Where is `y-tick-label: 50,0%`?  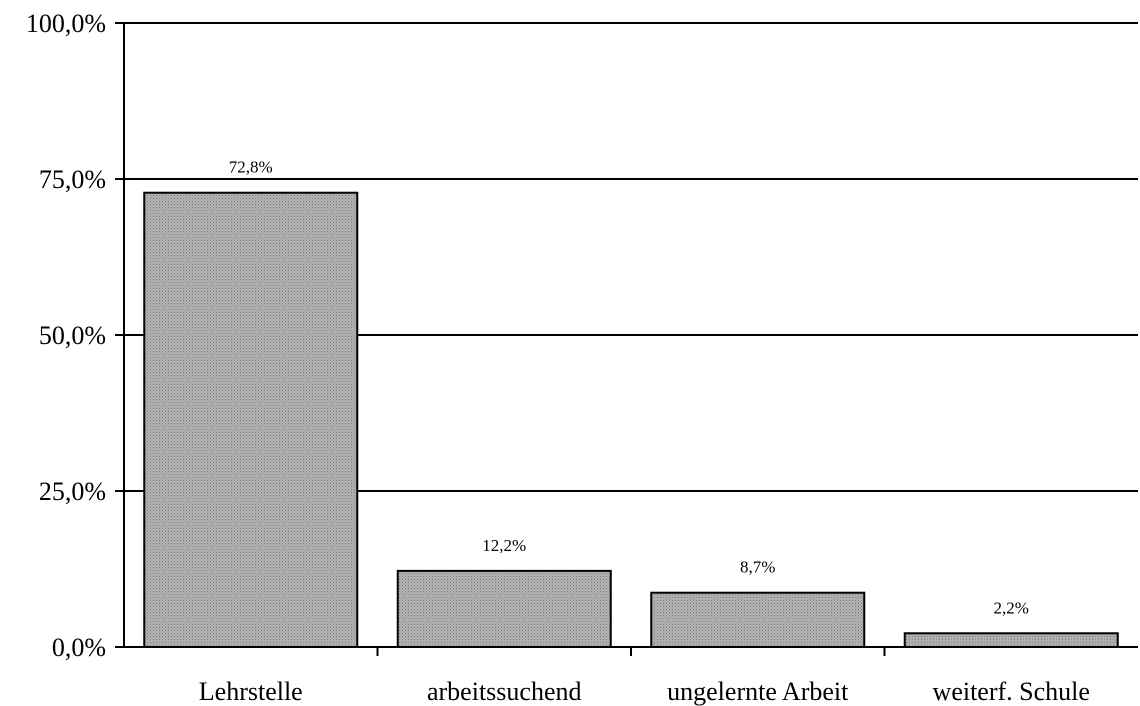 y-tick-label: 50,0% is located at coordinates (72, 335).